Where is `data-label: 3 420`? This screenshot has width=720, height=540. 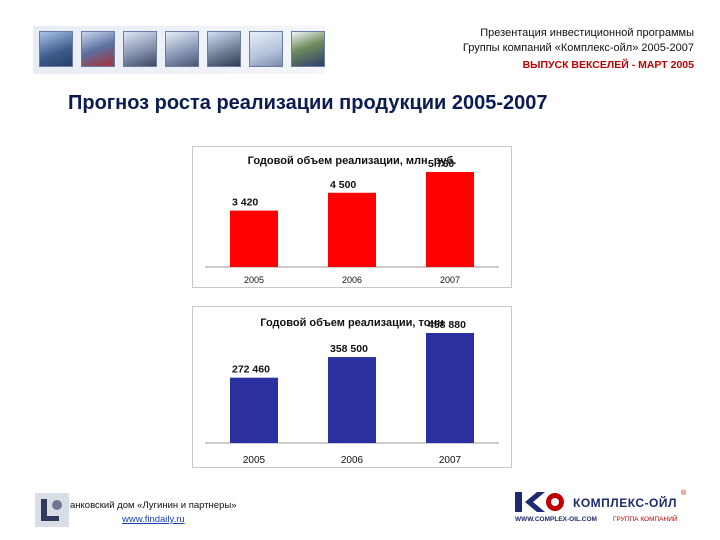
data-label: 3 420 is located at coordinates (245, 203).